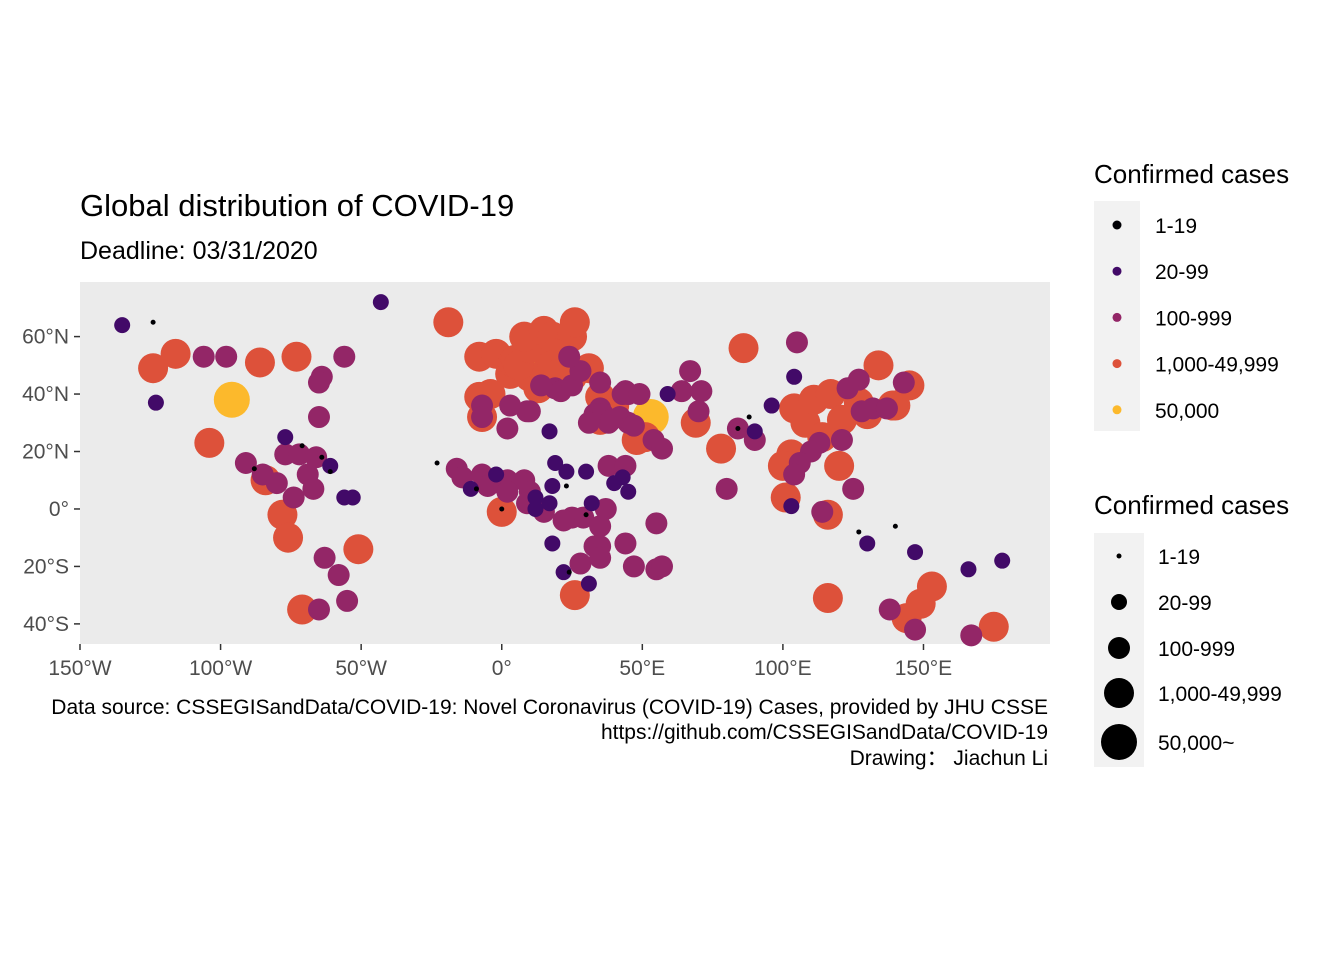 The width and height of the screenshot is (1344, 960). I want to click on size-legend-label: 50,000~, so click(1196, 743).